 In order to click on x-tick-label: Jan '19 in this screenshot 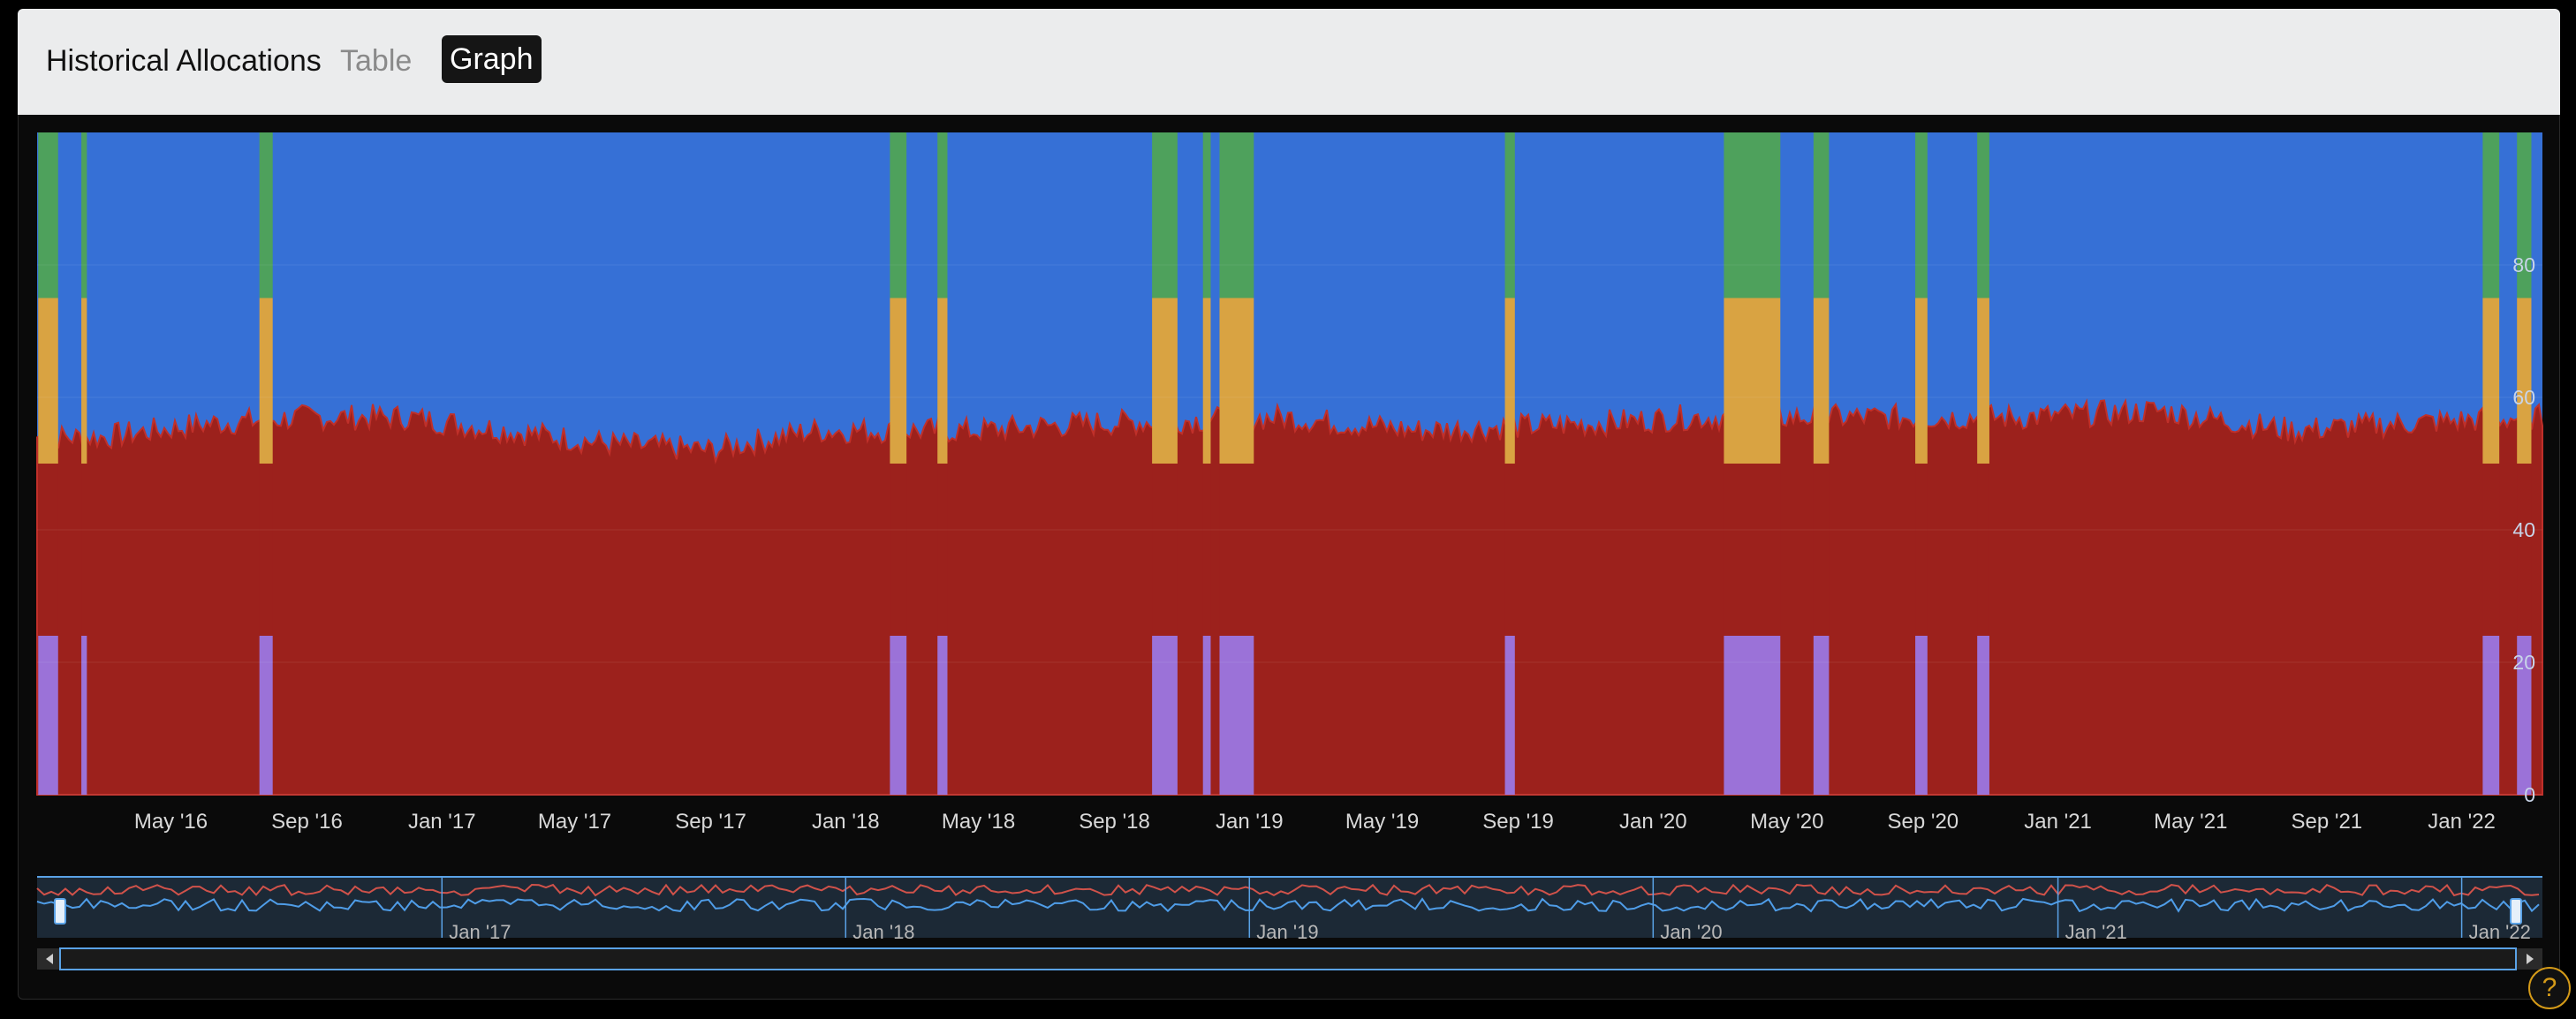, I will do `click(1250, 822)`.